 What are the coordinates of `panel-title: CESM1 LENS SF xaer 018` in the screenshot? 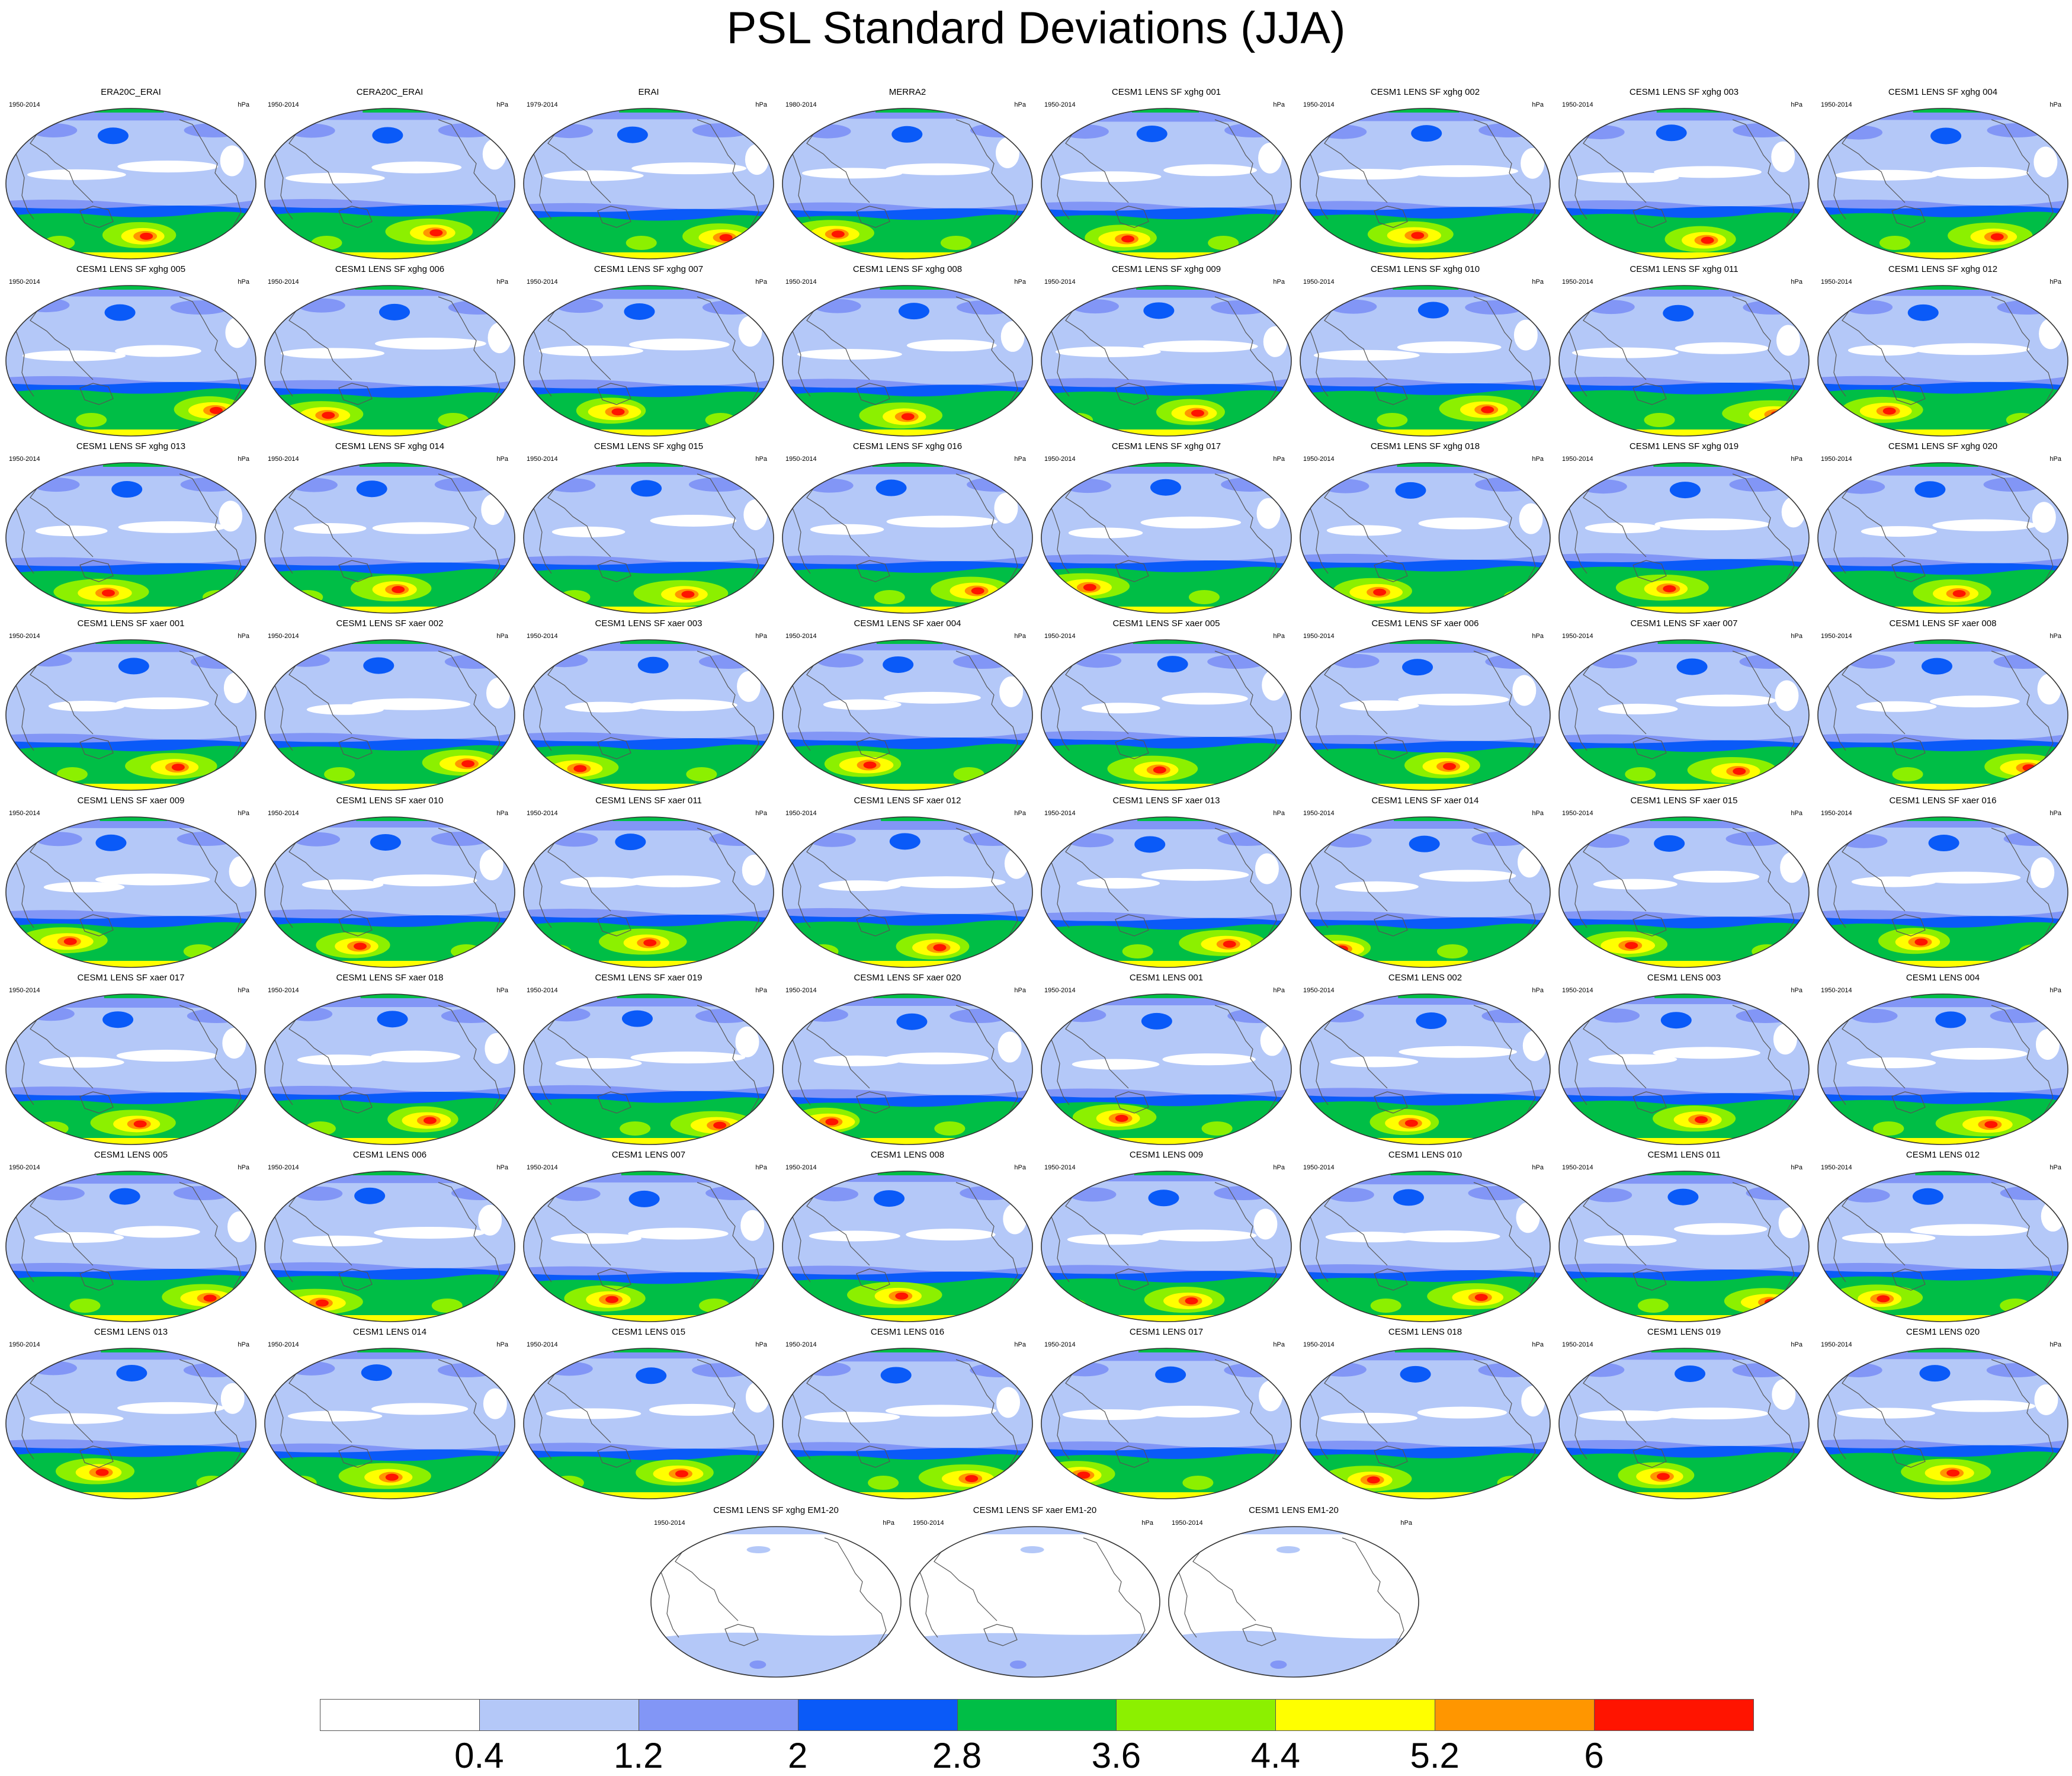 It's located at (390, 978).